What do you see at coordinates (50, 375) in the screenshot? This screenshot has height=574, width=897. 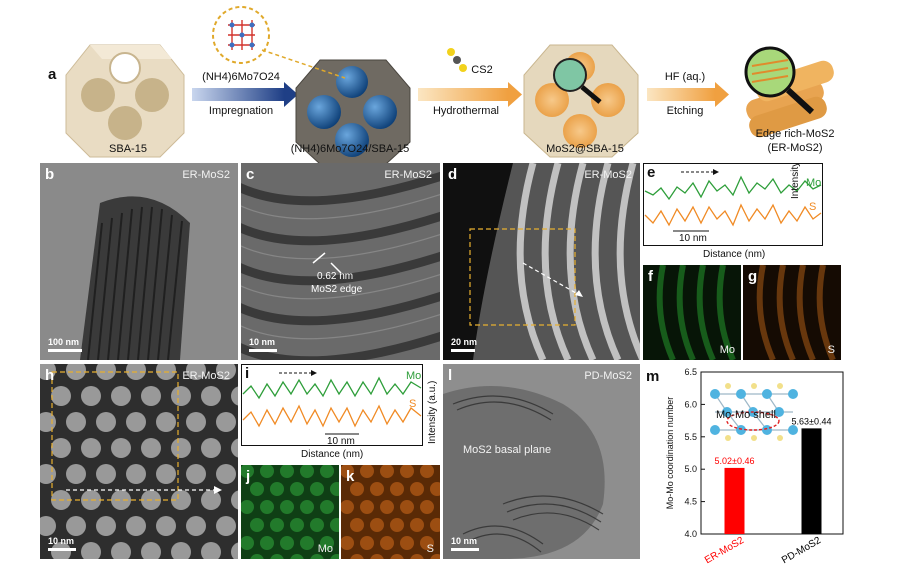 I see `panel-label-h: h` at bounding box center [50, 375].